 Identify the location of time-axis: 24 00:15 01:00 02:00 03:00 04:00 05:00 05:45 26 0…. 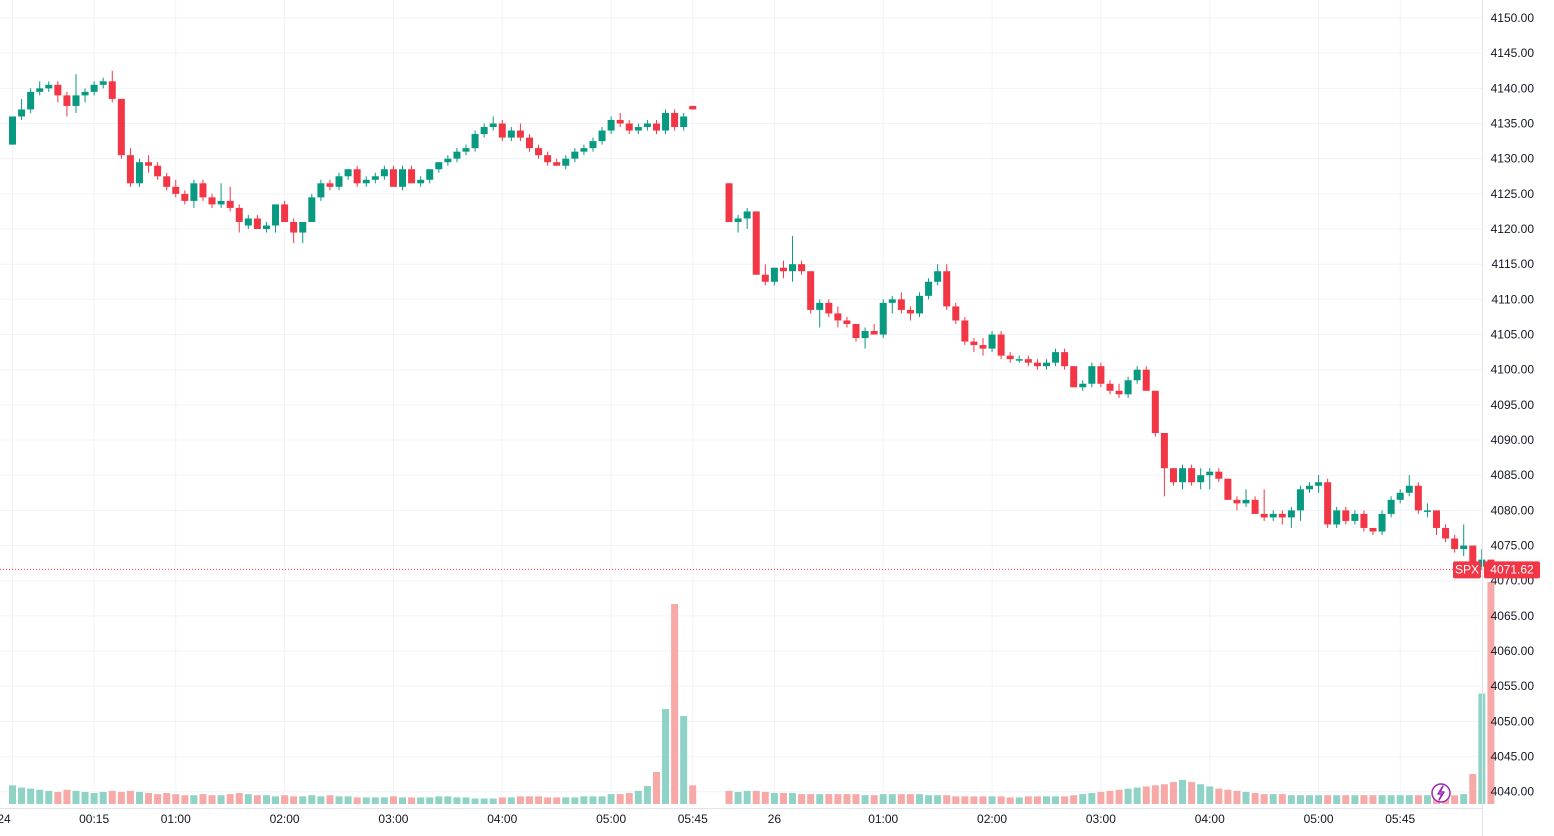
(741, 817).